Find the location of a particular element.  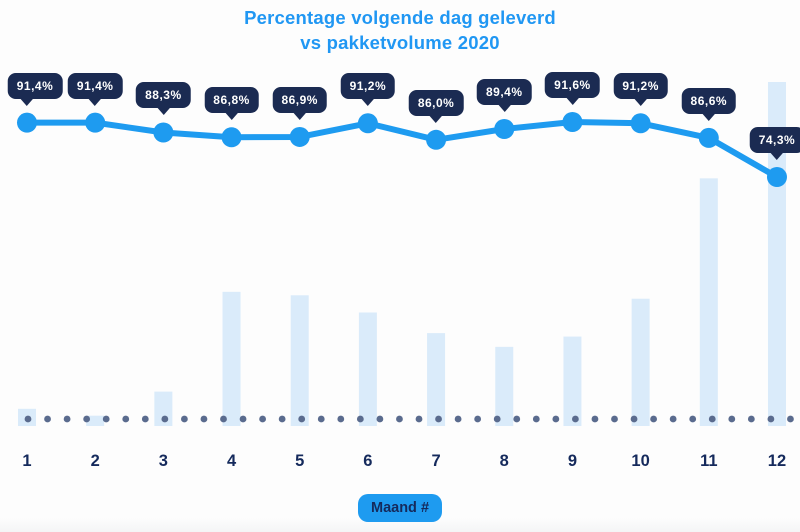

value-tooltip-label: 86,0% is located at coordinates (436, 102).